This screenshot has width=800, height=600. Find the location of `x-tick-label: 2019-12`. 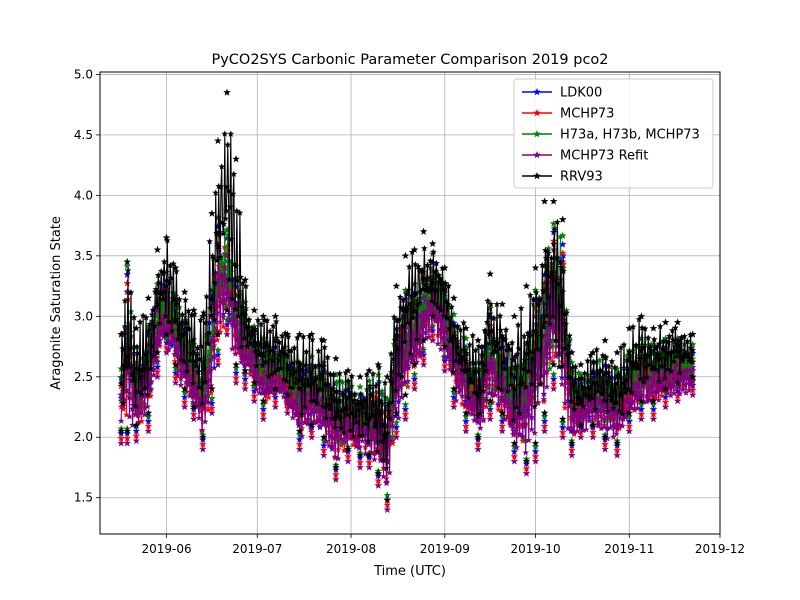

x-tick-label: 2019-12 is located at coordinates (720, 549).